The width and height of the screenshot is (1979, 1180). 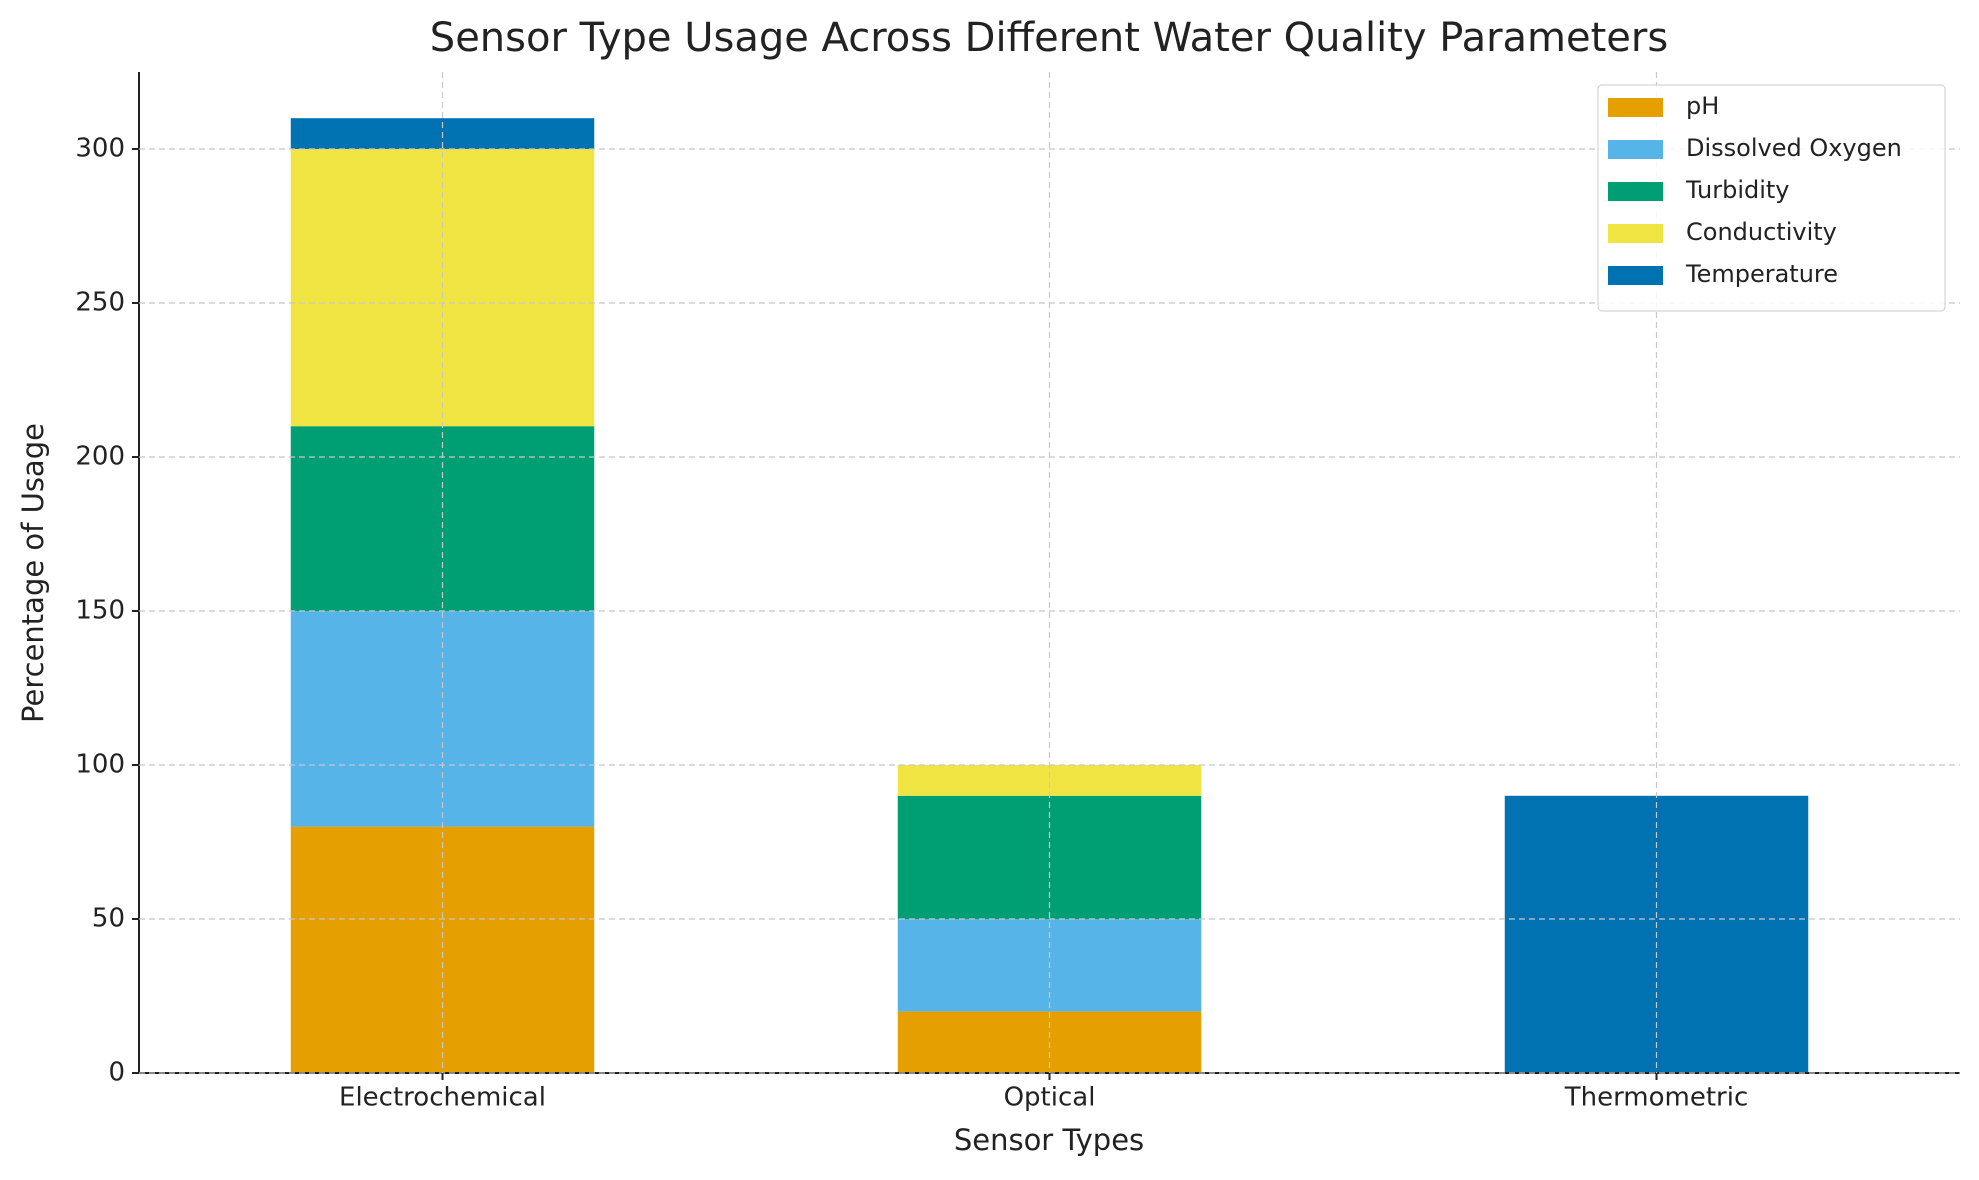 What do you see at coordinates (100, 303) in the screenshot?
I see `y-tick-label: 250` at bounding box center [100, 303].